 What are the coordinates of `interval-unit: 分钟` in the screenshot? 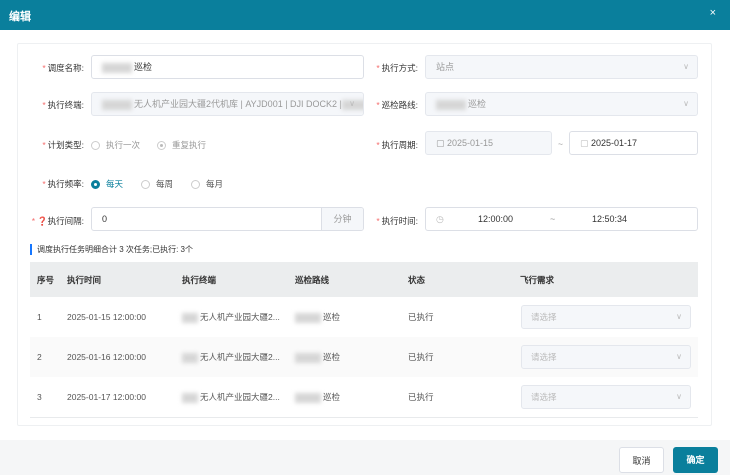 It's located at (342, 219).